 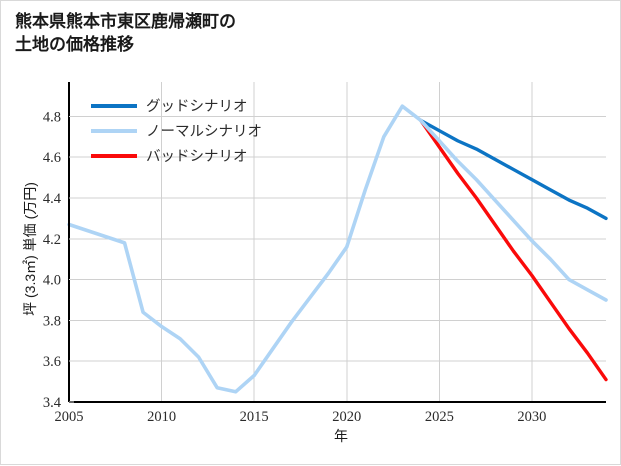 What do you see at coordinates (439, 417) in the screenshot?
I see `x-tick-2025: 2025` at bounding box center [439, 417].